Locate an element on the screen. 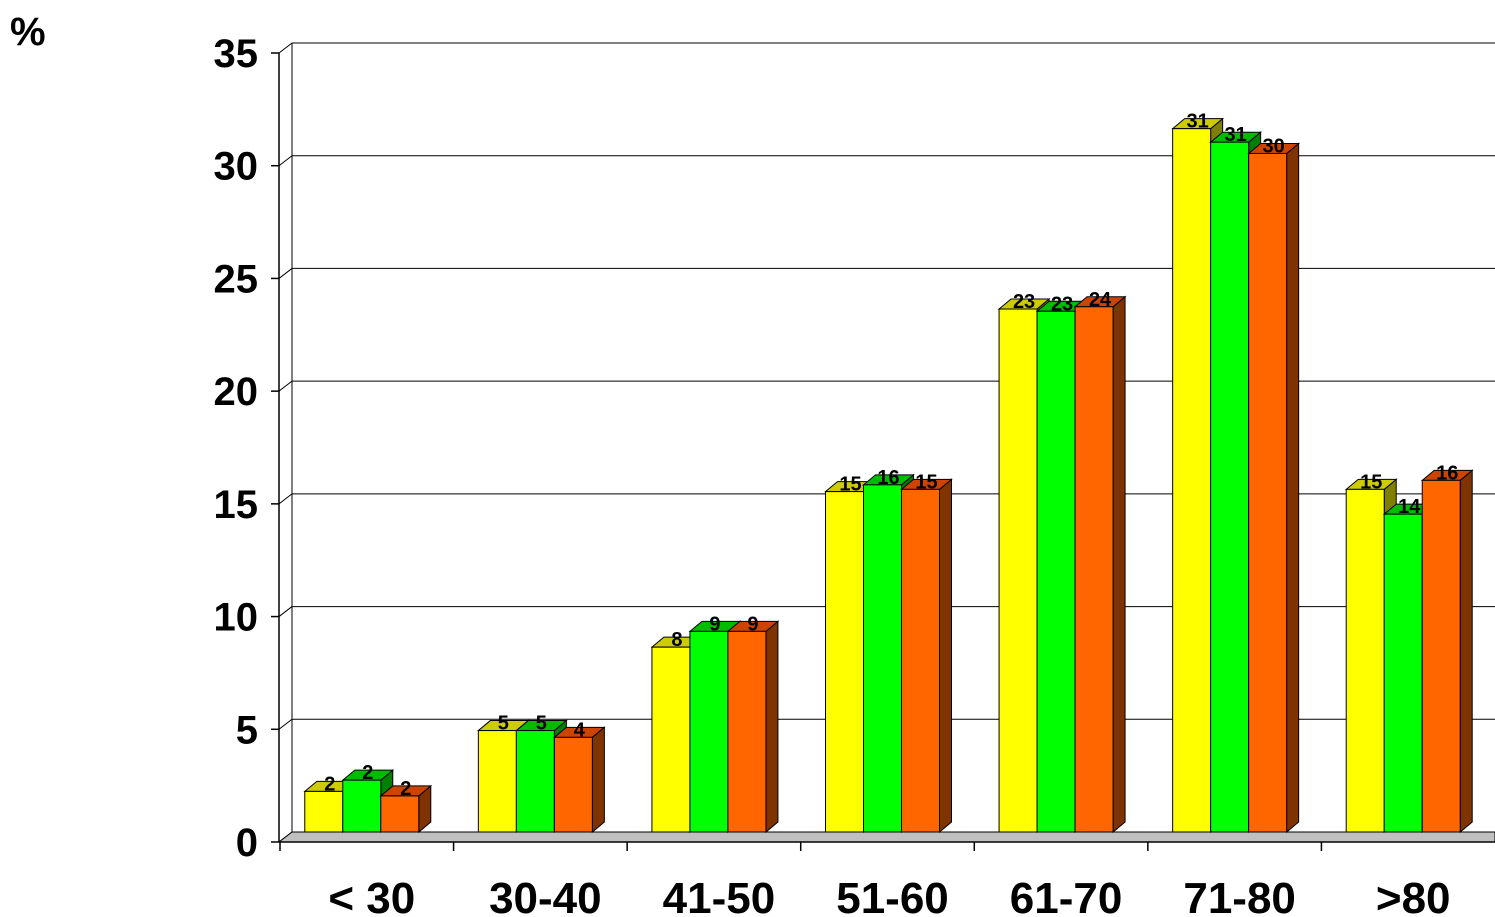 This screenshot has height=917, width=1495. y-tick-label: 30 is located at coordinates (236, 167).